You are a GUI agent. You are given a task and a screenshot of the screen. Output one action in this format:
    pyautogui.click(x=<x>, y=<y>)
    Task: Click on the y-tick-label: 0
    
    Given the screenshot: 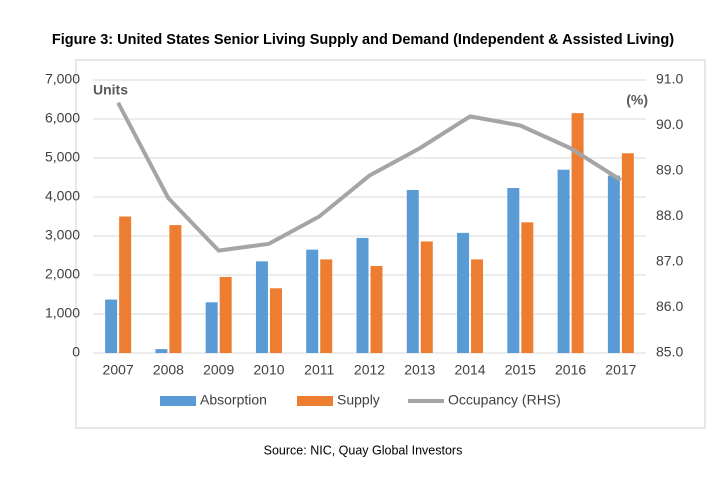 What is the action you would take?
    pyautogui.click(x=76, y=352)
    